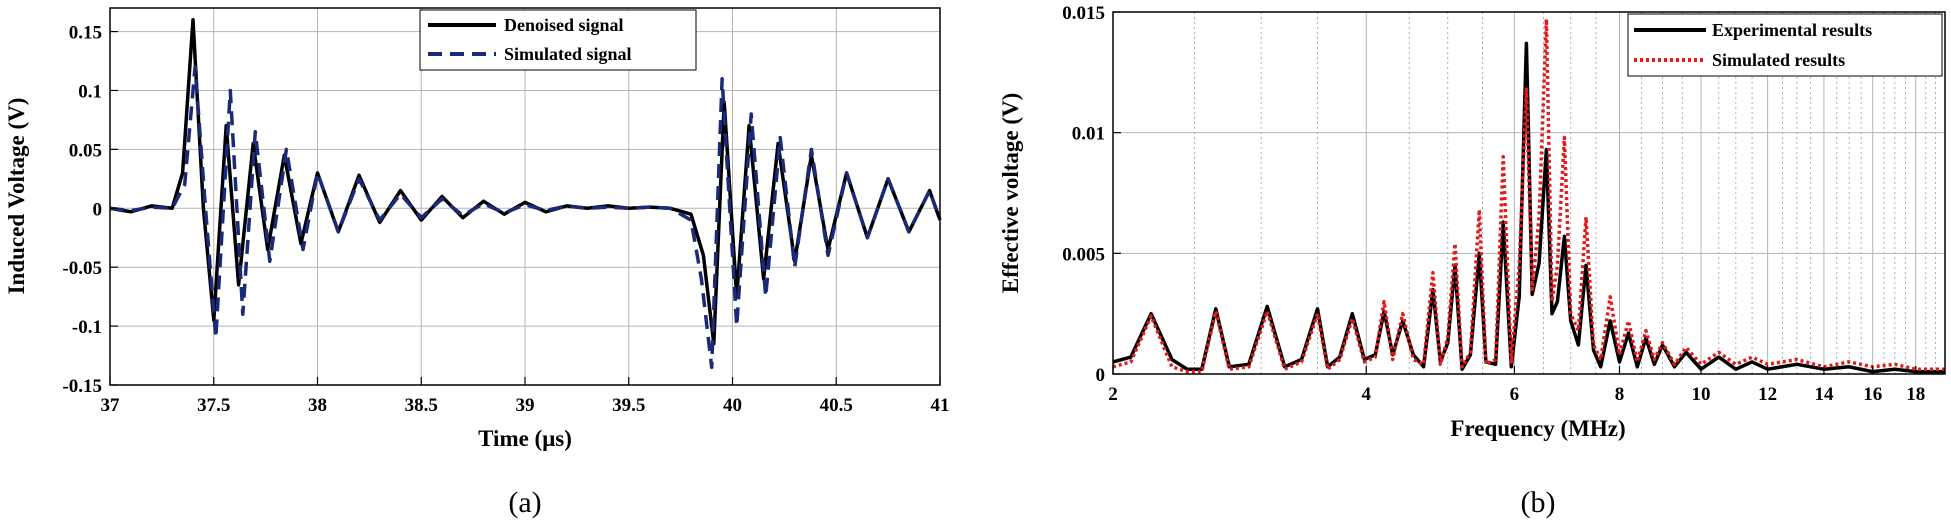 This screenshot has height=523, width=1951. Describe the element at coordinates (16, 196) in the screenshot. I see `chart-a-y-axis-label: Induced Voltage (V)` at that location.